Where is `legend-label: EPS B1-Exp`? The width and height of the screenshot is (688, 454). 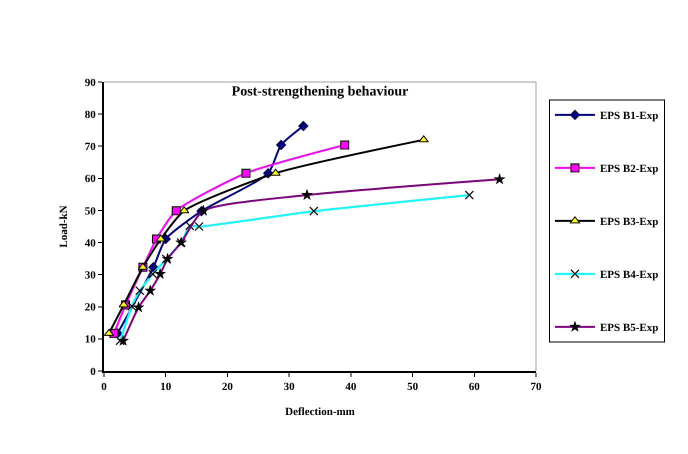
legend-label: EPS B1-Exp is located at coordinates (629, 116).